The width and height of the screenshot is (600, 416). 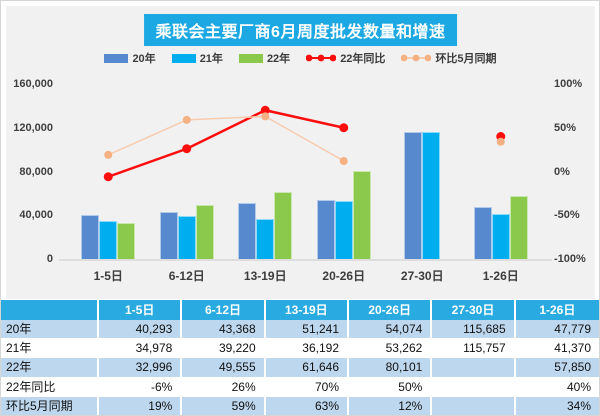 I want to click on table-cell: 32,996, so click(x=141, y=368).